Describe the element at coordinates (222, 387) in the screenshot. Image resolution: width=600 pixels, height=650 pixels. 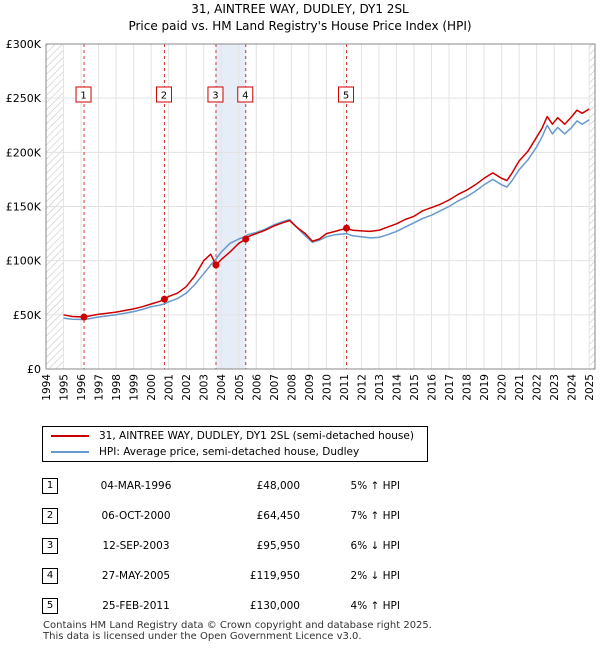
I see `x-tick-2004: 2004` at that location.